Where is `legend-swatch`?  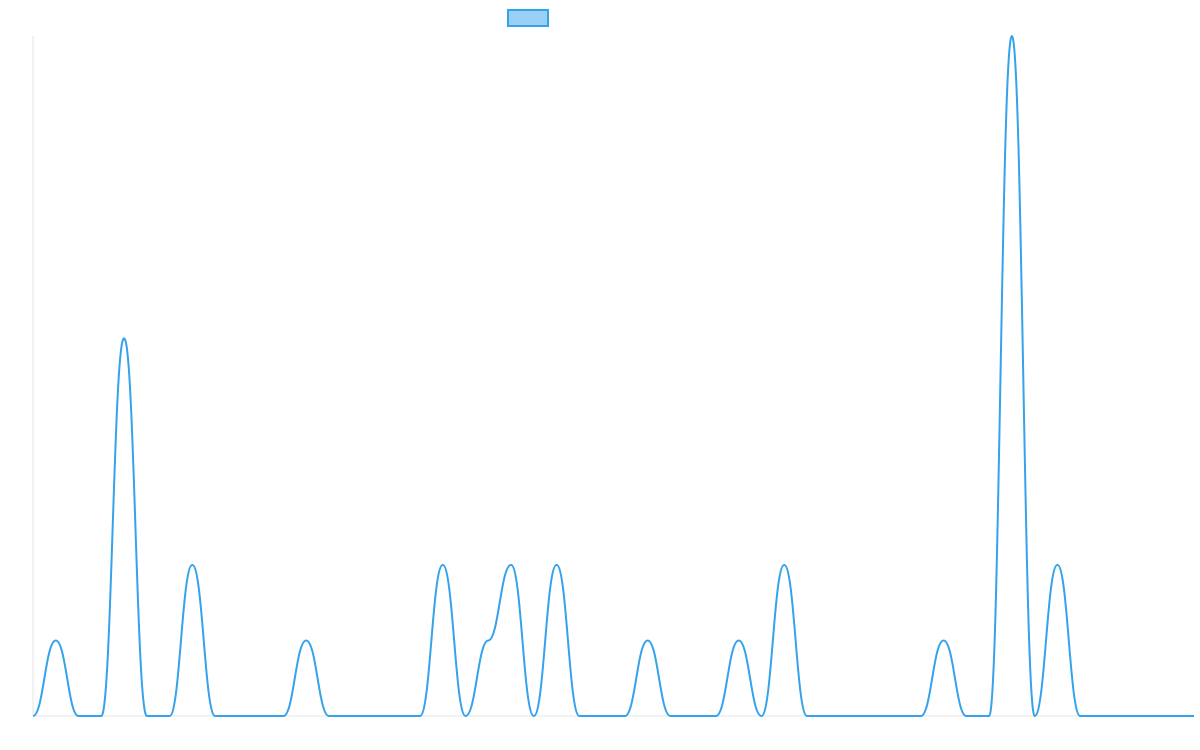 legend-swatch is located at coordinates (528, 18).